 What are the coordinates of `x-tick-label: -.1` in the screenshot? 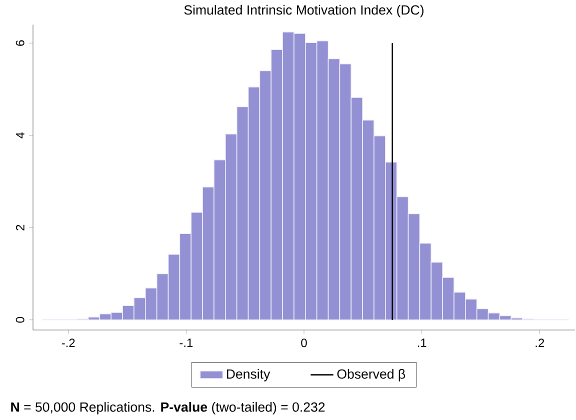 It's located at (186, 342).